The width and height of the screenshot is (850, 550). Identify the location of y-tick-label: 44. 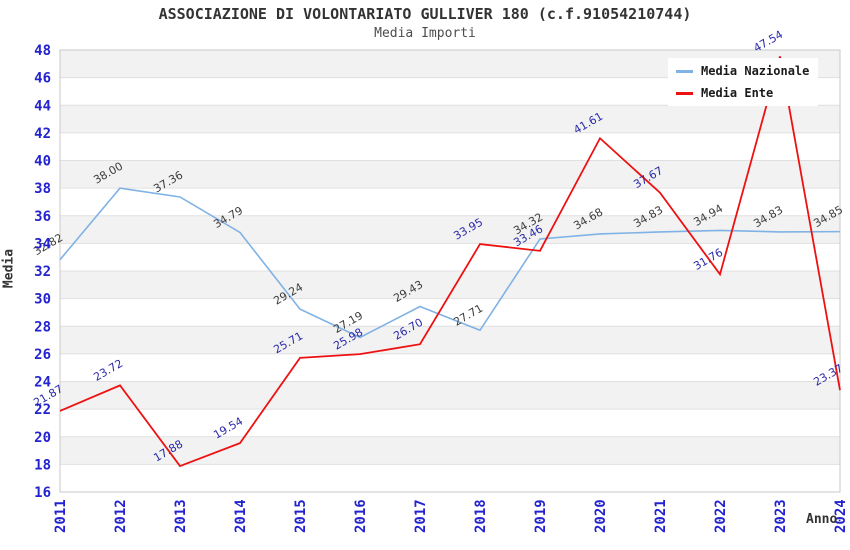
(42, 106).